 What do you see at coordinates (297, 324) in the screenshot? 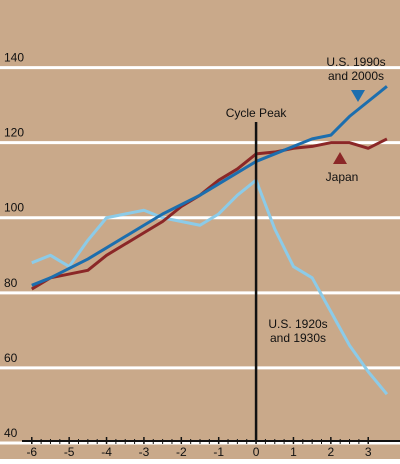
I see `series-label: U.S. 1920s` at bounding box center [297, 324].